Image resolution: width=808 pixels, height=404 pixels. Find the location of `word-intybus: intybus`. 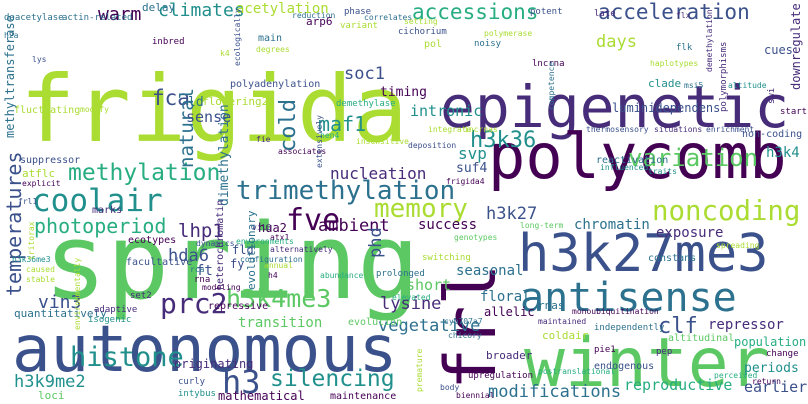

word-intybus: intybus is located at coordinates (197, 394).